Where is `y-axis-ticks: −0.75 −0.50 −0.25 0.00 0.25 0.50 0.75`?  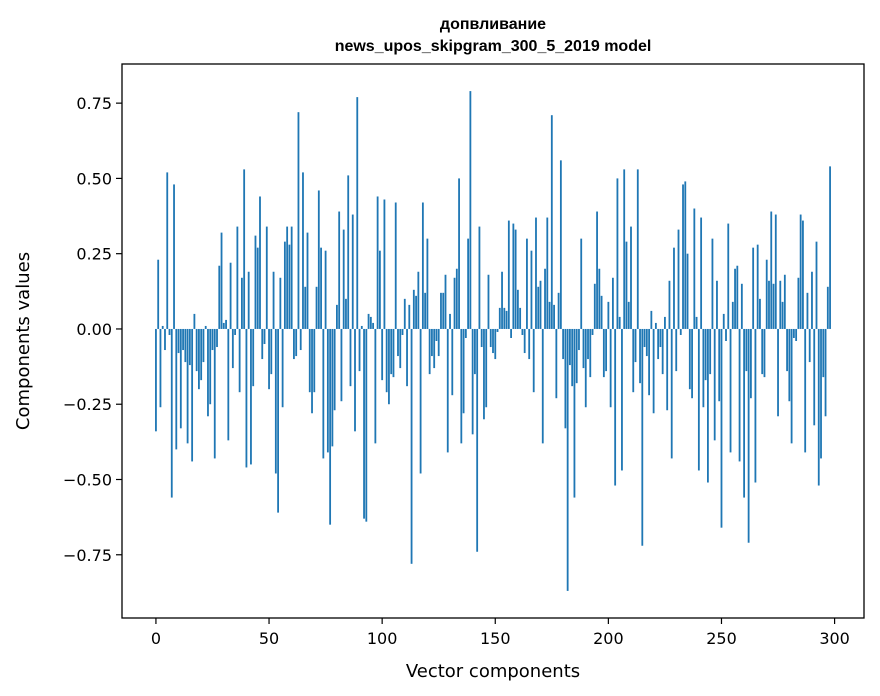 y-axis-ticks: −0.75 −0.50 −0.25 0.00 0.25 0.50 0.75 is located at coordinates (92, 329).